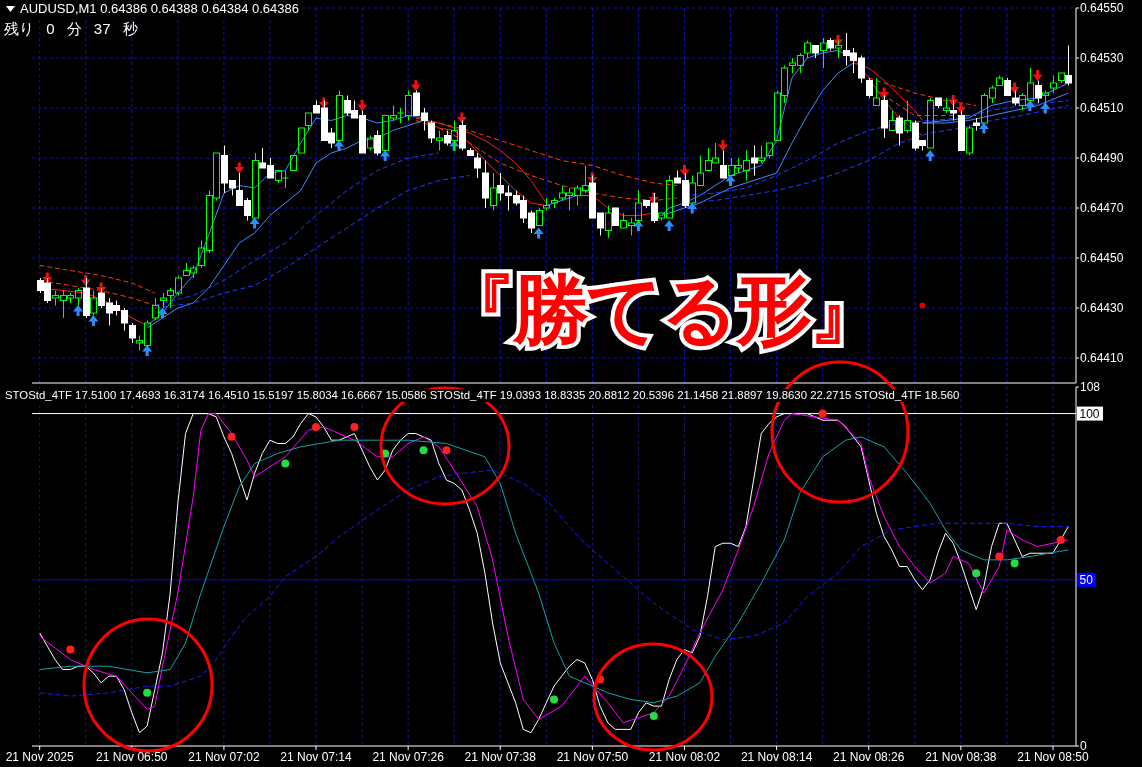  Describe the element at coordinates (1102, 8) in the screenshot. I see `y-tick-label: 0.64550` at that location.